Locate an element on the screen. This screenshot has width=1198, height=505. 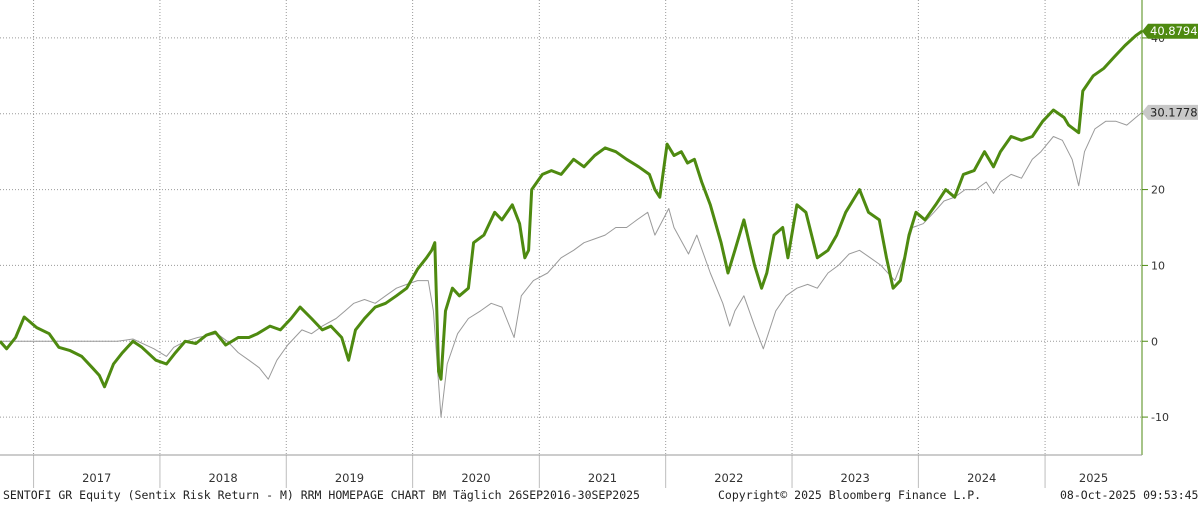
x-year-label: 2021 is located at coordinates (602, 478).